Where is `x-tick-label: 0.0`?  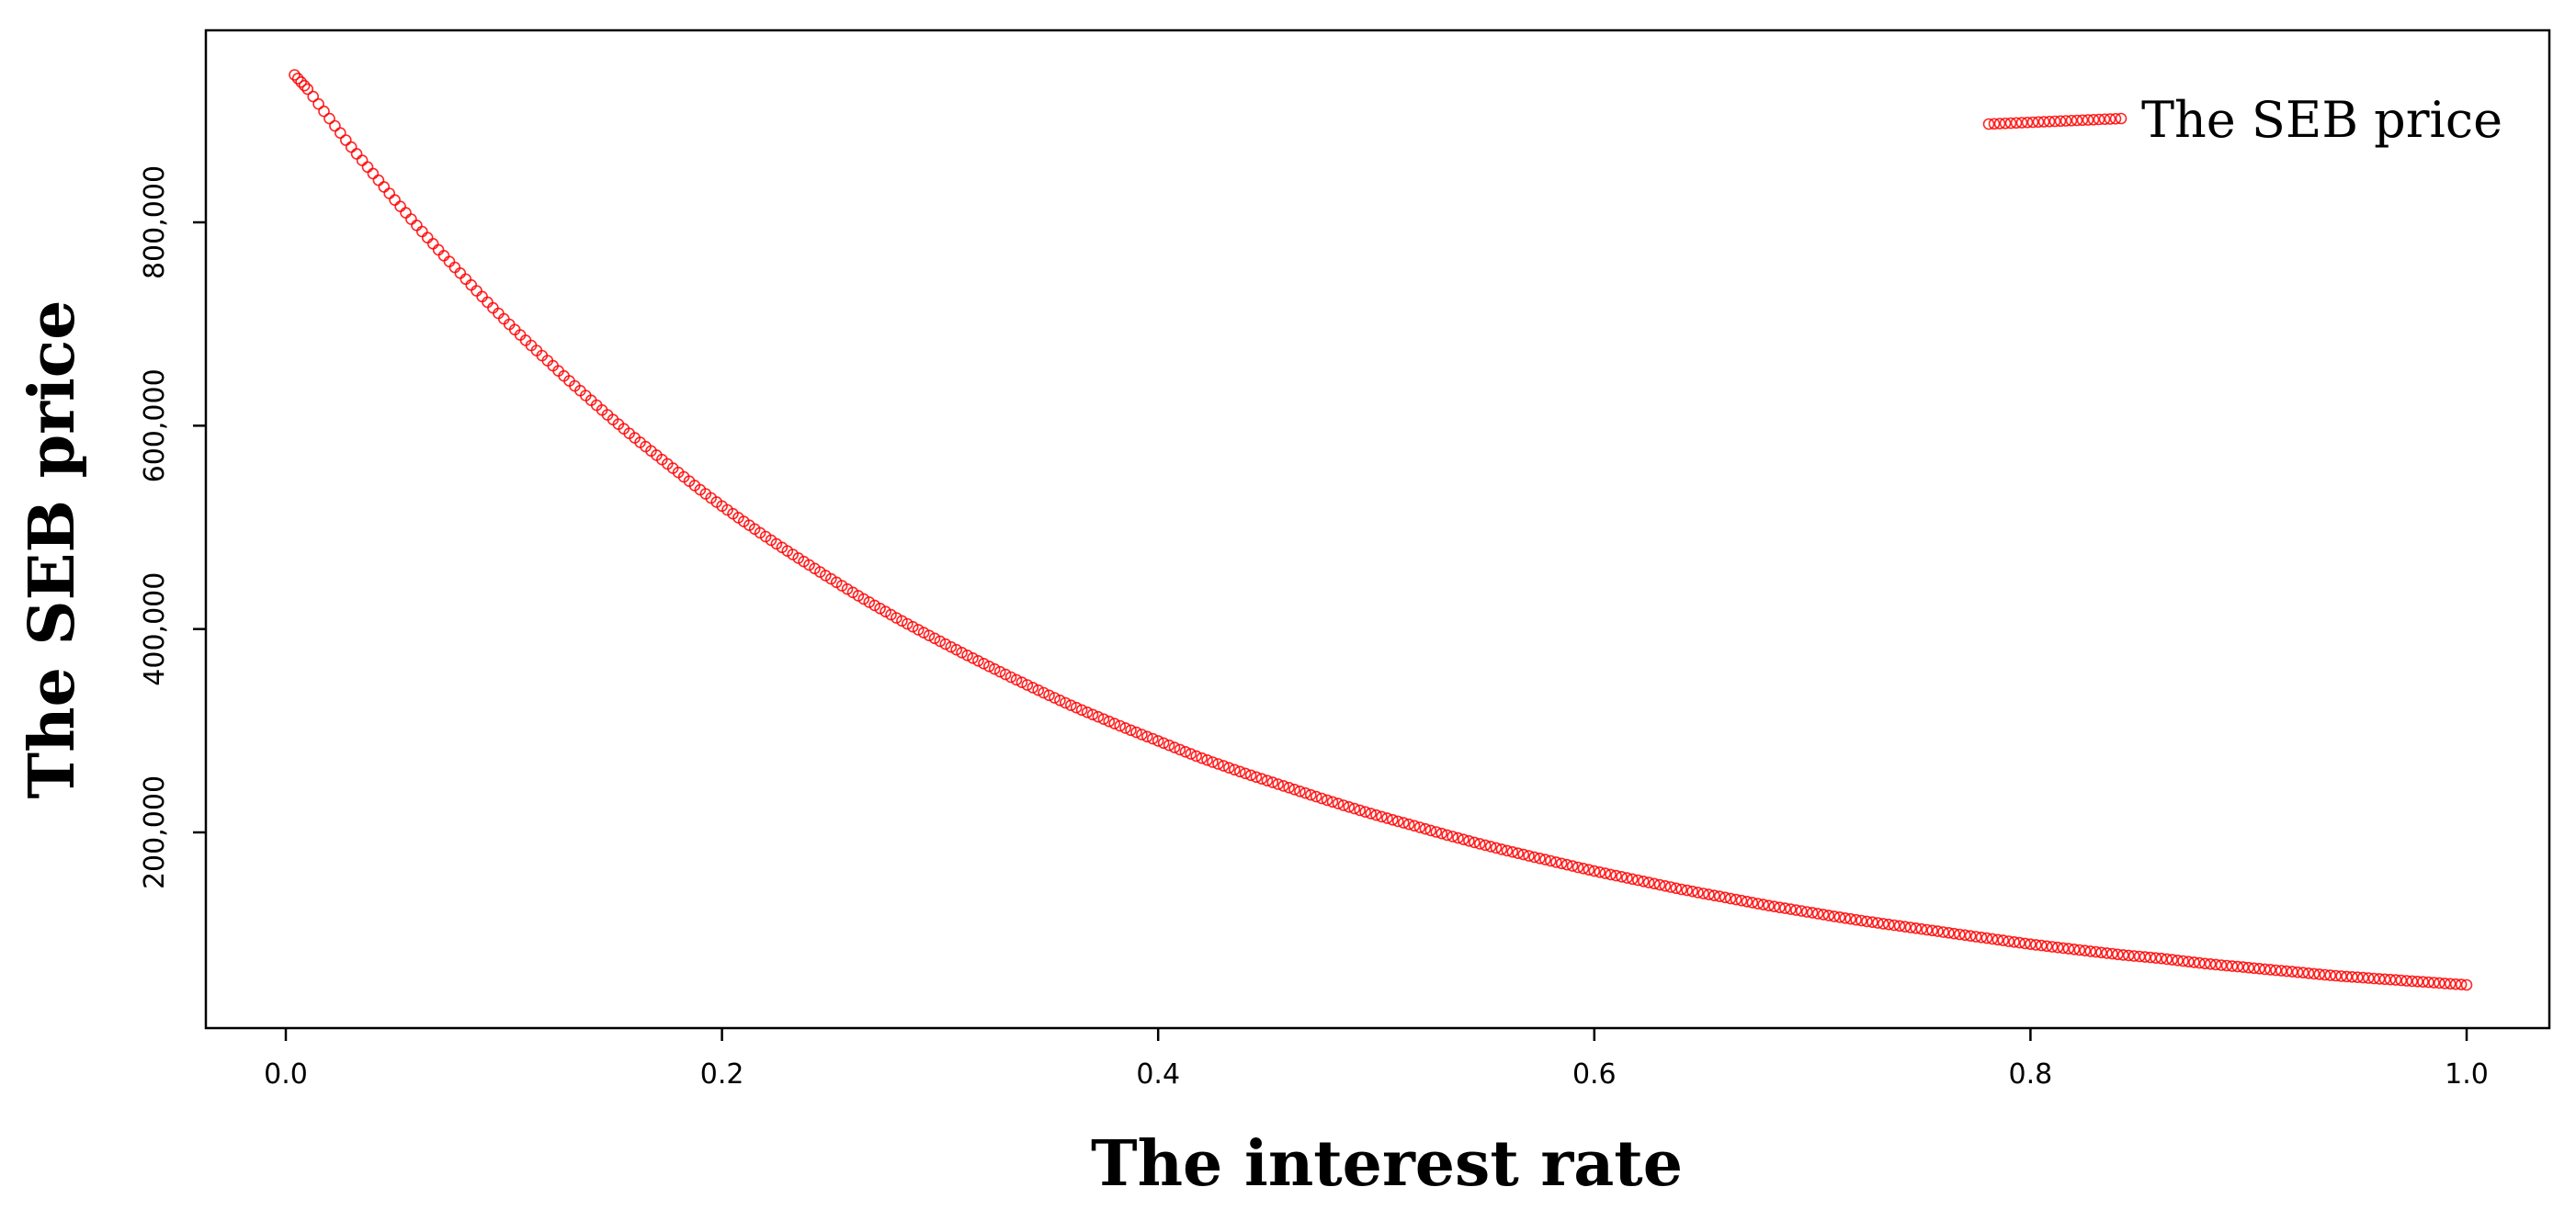 x-tick-label: 0.0 is located at coordinates (286, 1074).